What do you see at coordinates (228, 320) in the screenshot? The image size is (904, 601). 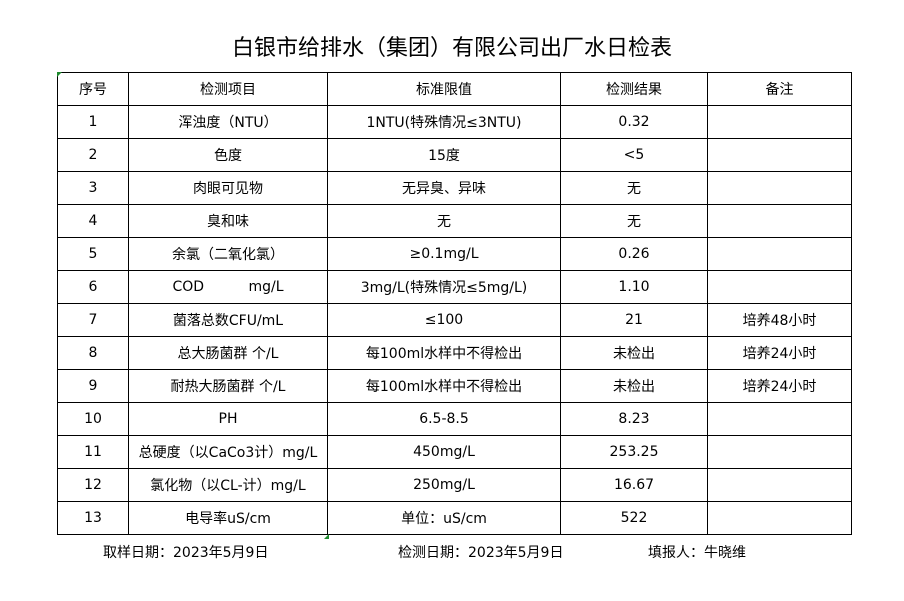 I see `cell-item: 菌落总数CFU/mL` at bounding box center [228, 320].